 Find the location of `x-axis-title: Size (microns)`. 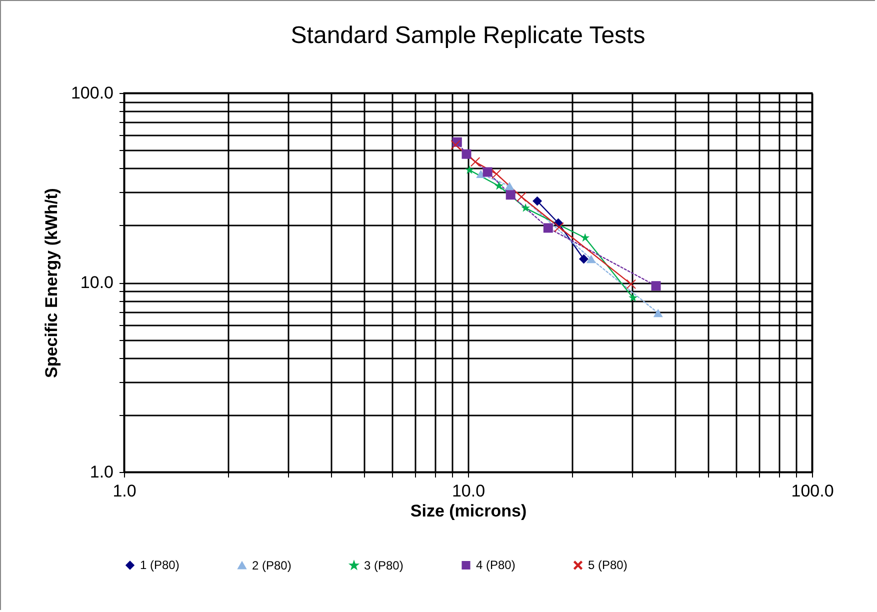

x-axis-title: Size (microns) is located at coordinates (468, 511).